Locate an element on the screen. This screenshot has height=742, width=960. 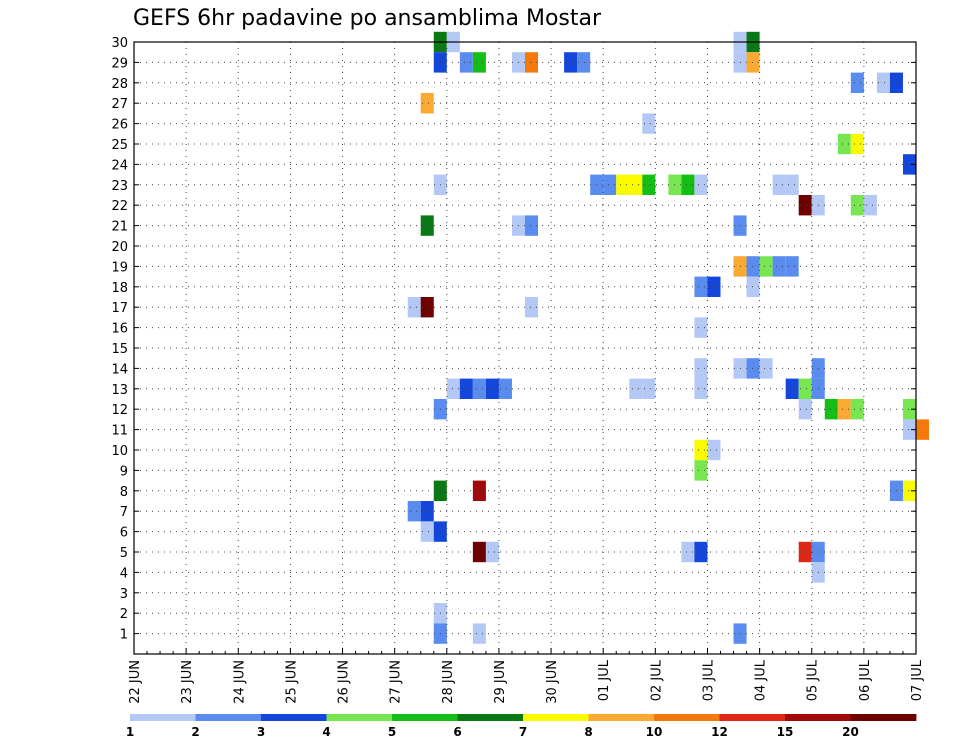
colorbar-label: 20 is located at coordinates (850, 732).